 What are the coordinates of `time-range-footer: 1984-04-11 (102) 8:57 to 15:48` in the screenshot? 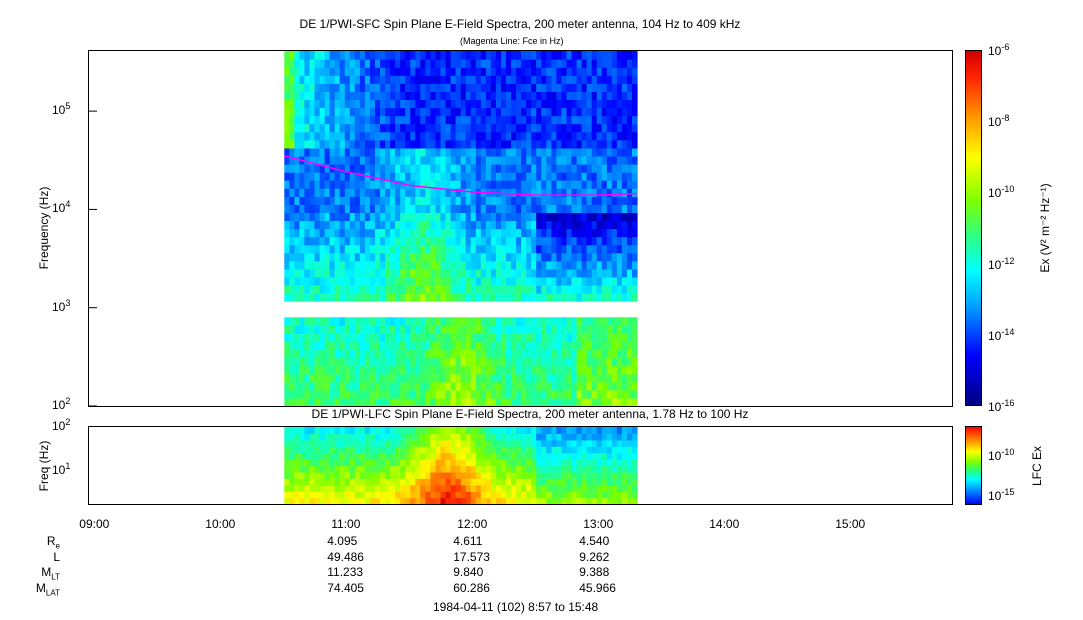 It's located at (516, 607).